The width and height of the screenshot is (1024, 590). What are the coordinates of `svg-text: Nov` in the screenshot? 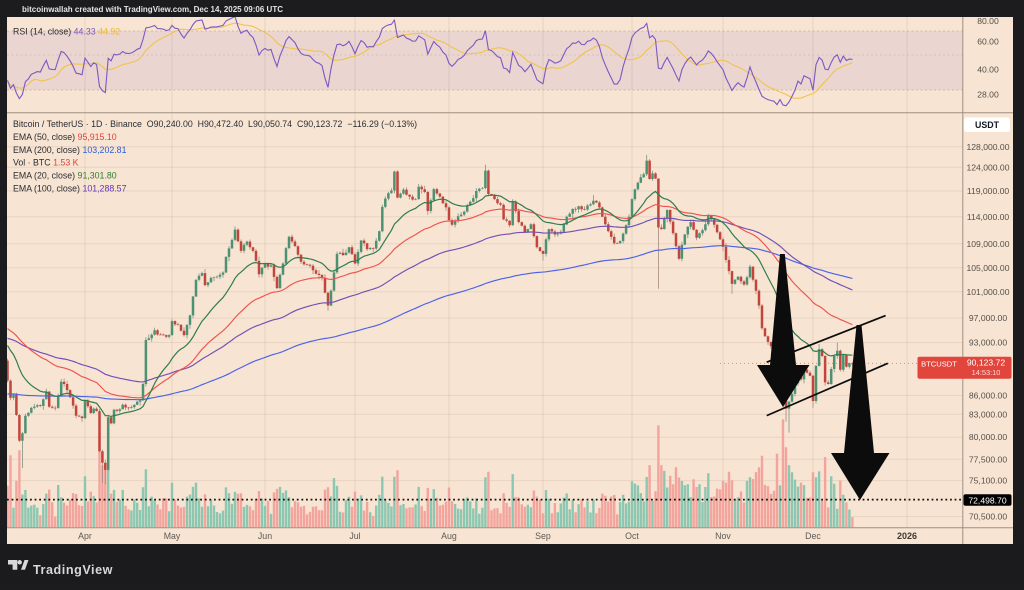 It's located at (723, 536).